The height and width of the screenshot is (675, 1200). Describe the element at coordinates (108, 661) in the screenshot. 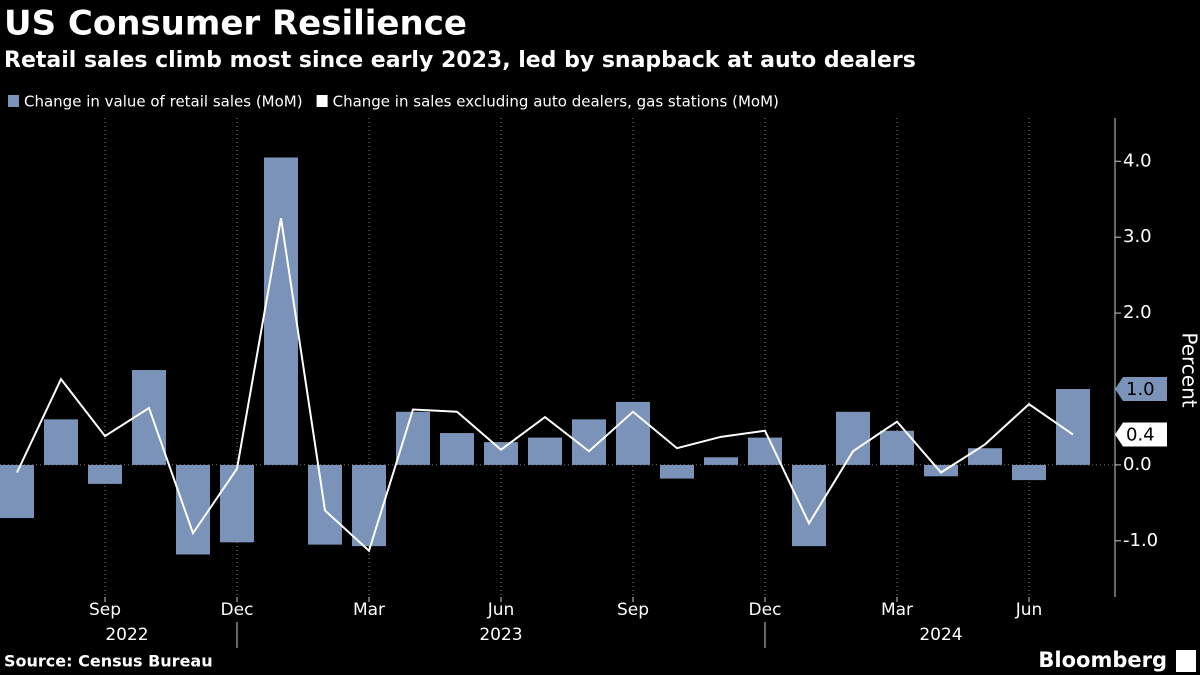

I see `source: Source: Census Bureau` at that location.